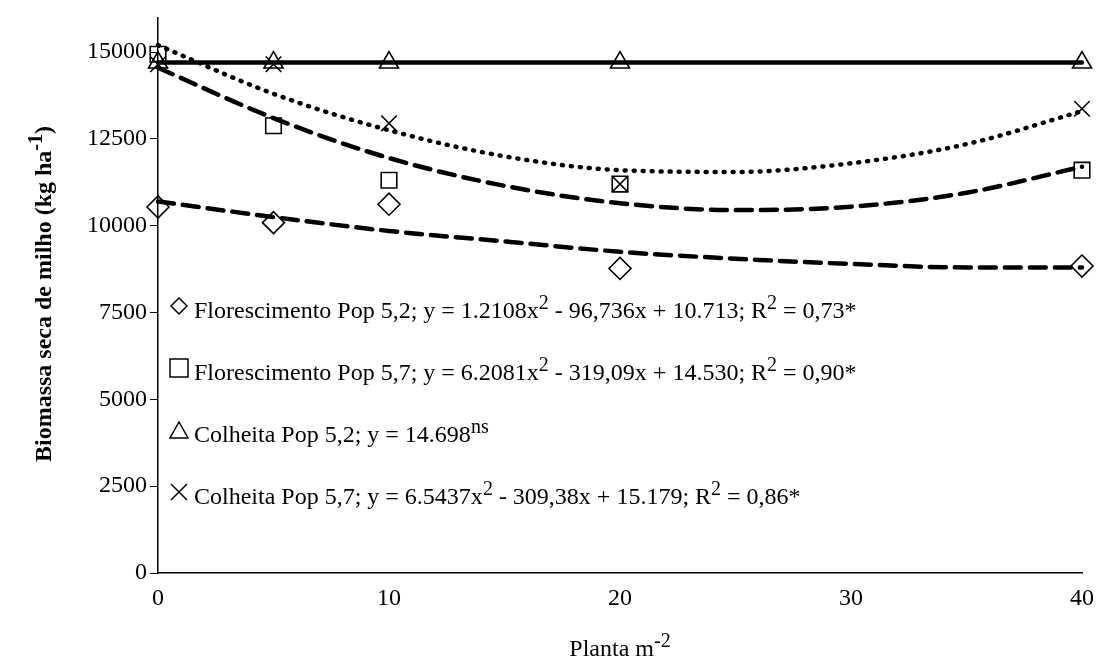 Image resolution: width=1102 pixels, height=665 pixels. What do you see at coordinates (341, 431) in the screenshot?
I see `legend-label: Colheita Pop 5,2; y = 14.698$^{ns}$` at bounding box center [341, 431].